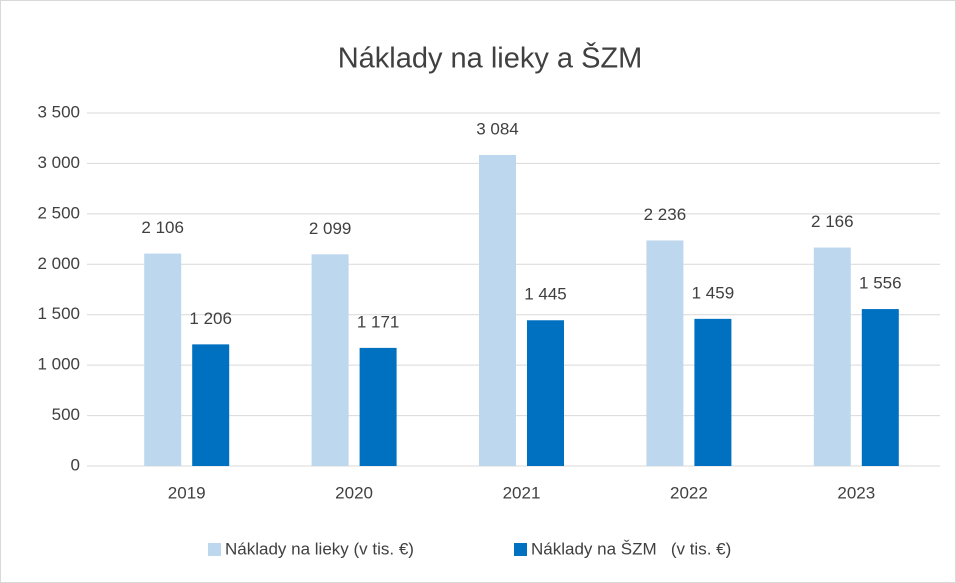  I want to click on value-label: 2 236, so click(665, 214).